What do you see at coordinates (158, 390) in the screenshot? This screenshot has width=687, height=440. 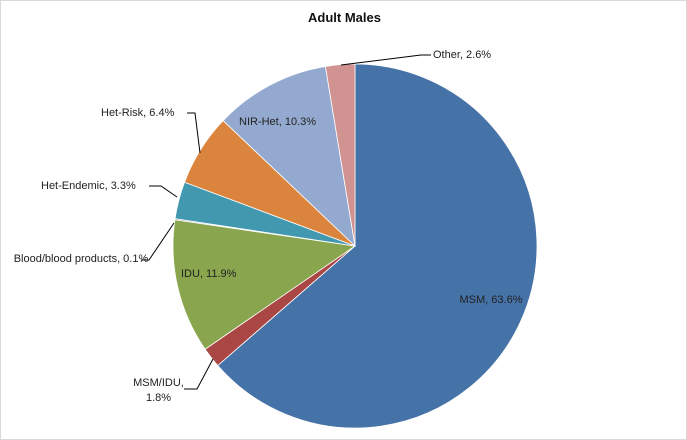 I see `data-label: MSM/IDU, 1.8%` at bounding box center [158, 390].